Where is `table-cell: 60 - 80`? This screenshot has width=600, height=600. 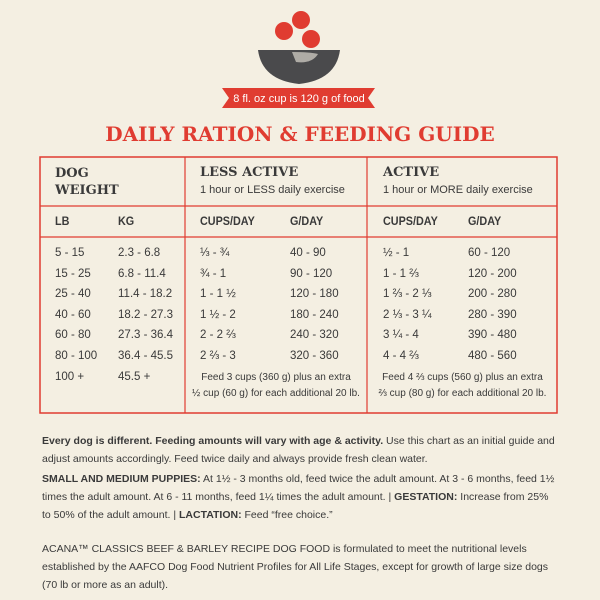 table-cell: 60 - 80 is located at coordinates (73, 335).